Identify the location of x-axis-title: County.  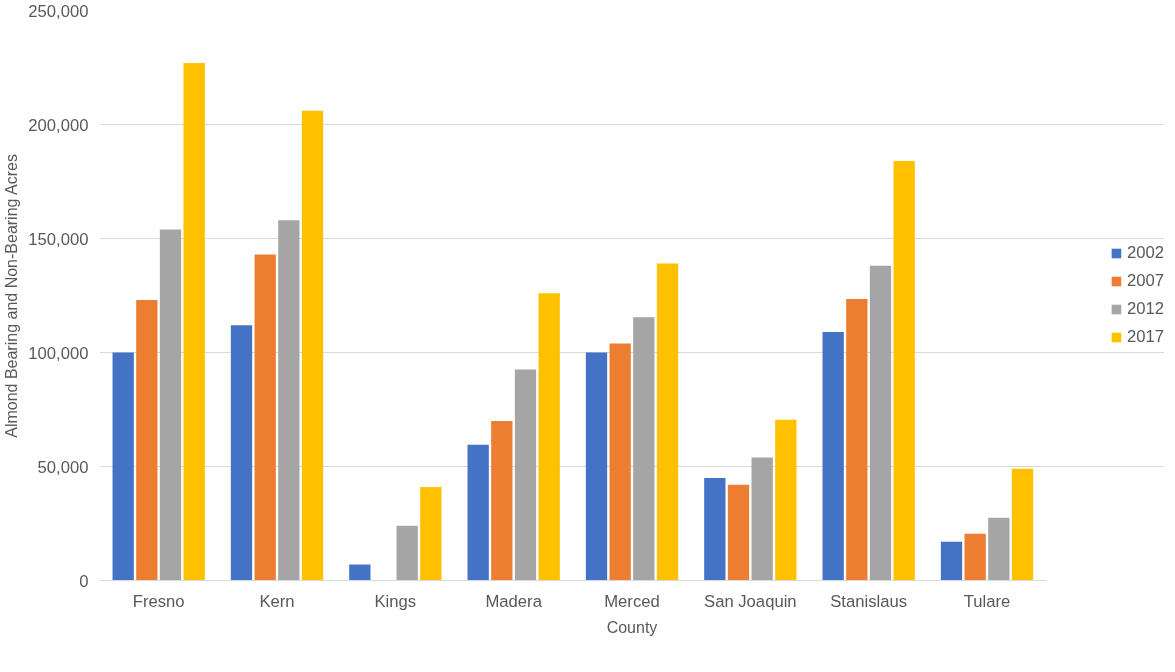
(632, 627).